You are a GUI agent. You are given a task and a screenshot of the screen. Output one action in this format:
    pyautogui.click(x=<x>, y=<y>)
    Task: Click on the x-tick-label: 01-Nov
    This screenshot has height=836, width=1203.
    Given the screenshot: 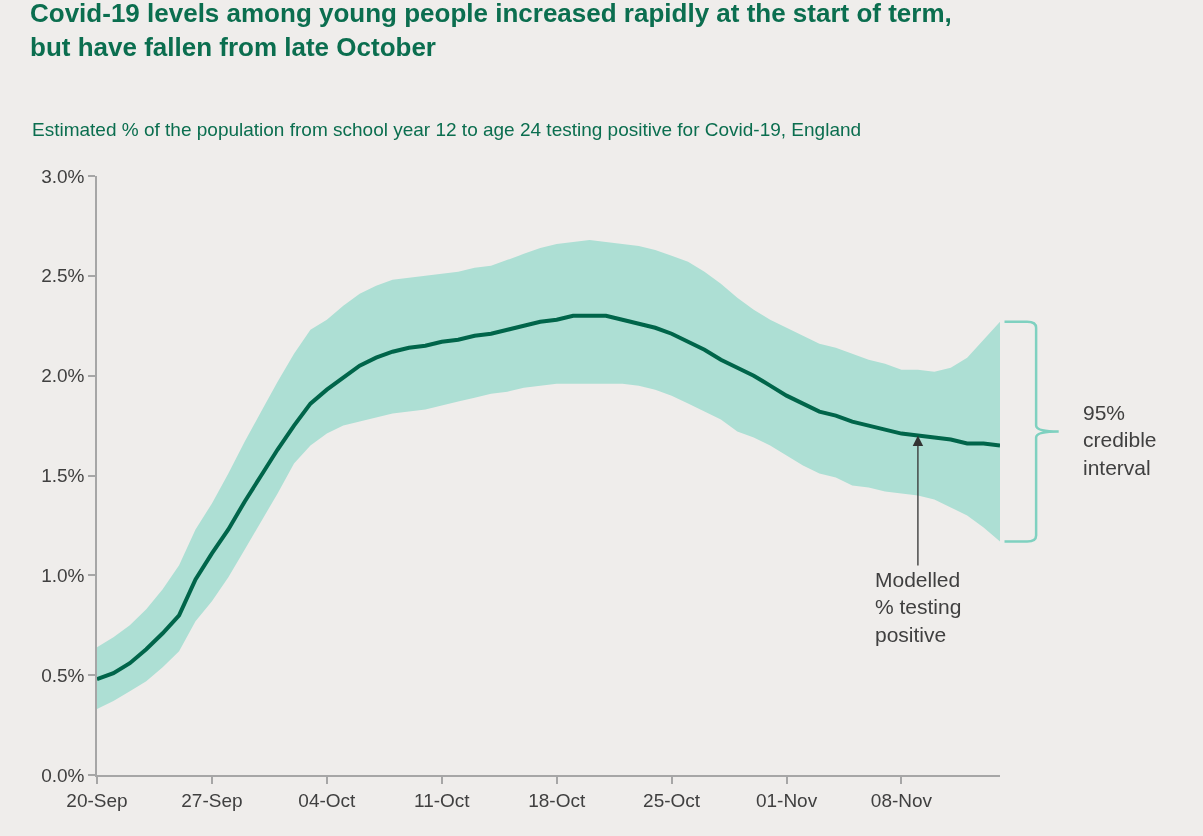 What is the action you would take?
    pyautogui.click(x=786, y=800)
    